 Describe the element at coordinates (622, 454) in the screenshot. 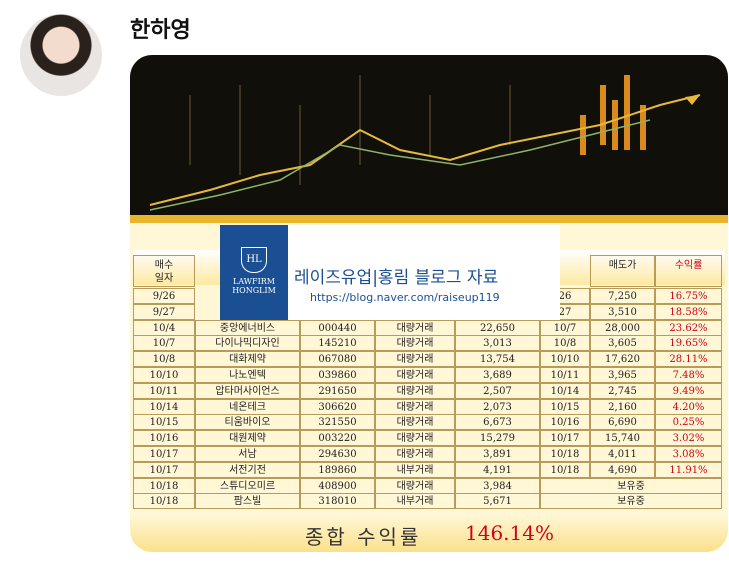

I see `table-cell: 4,011` at that location.